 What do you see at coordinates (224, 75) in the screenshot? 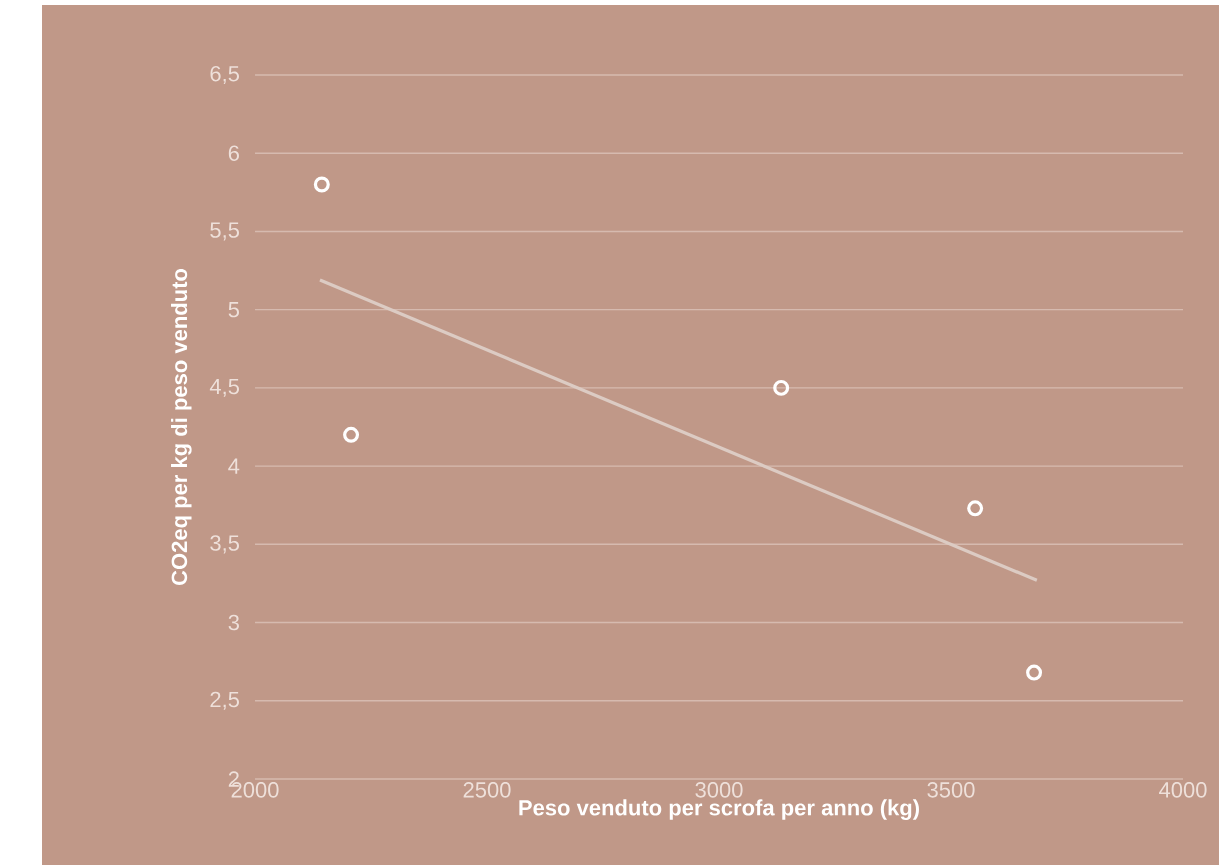
I see `y-tick-label: 6,5` at bounding box center [224, 75].